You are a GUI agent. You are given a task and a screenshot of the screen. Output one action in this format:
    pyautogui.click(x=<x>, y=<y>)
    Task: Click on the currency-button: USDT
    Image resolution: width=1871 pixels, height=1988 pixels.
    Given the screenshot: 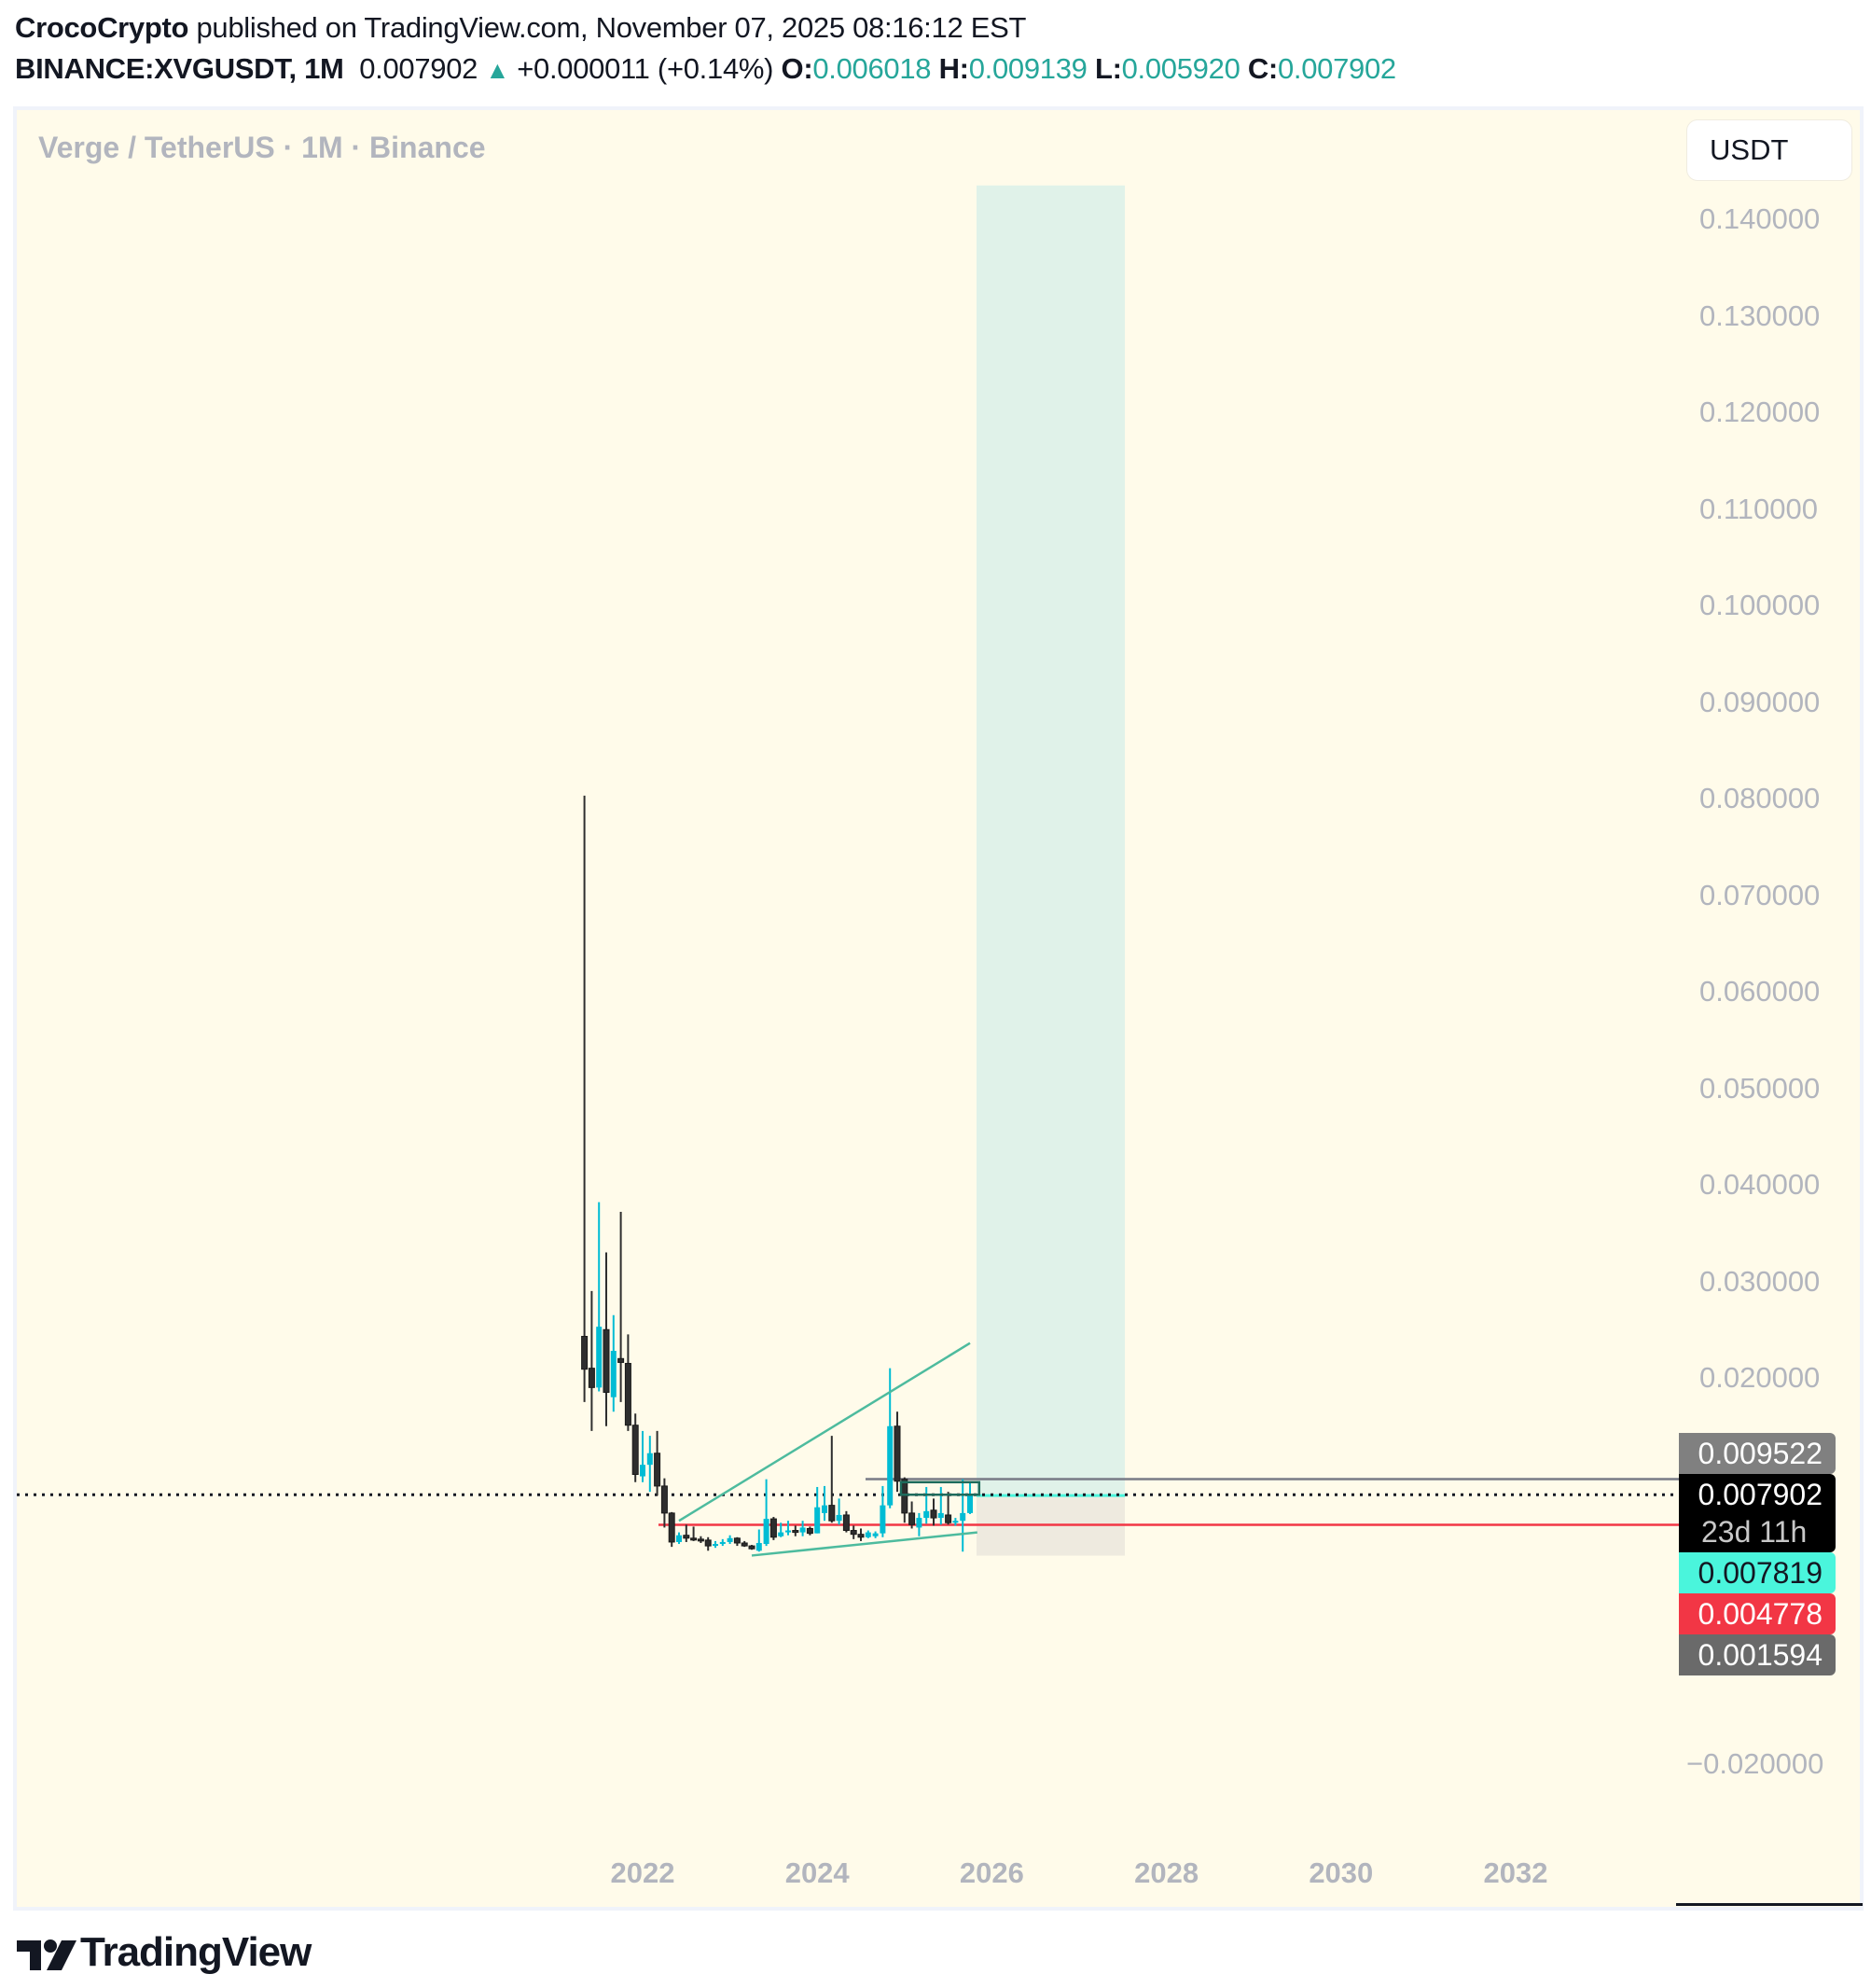 What is the action you would take?
    pyautogui.click(x=1769, y=150)
    